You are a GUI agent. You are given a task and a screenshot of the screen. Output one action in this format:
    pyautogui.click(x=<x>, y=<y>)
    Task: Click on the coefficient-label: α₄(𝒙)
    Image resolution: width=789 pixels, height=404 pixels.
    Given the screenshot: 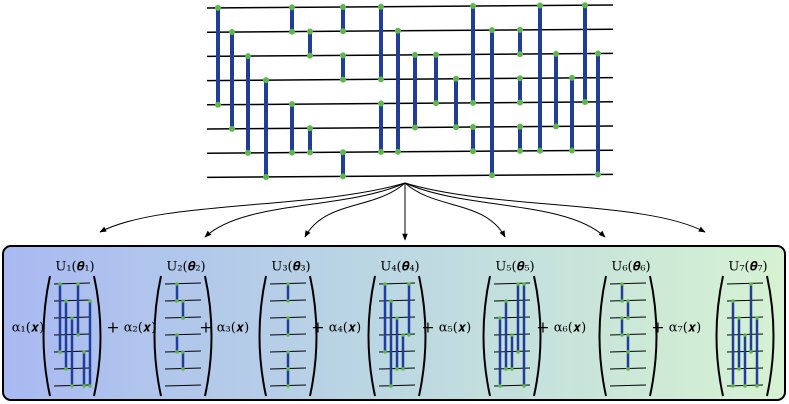 What is the action you would take?
    pyautogui.click(x=345, y=328)
    